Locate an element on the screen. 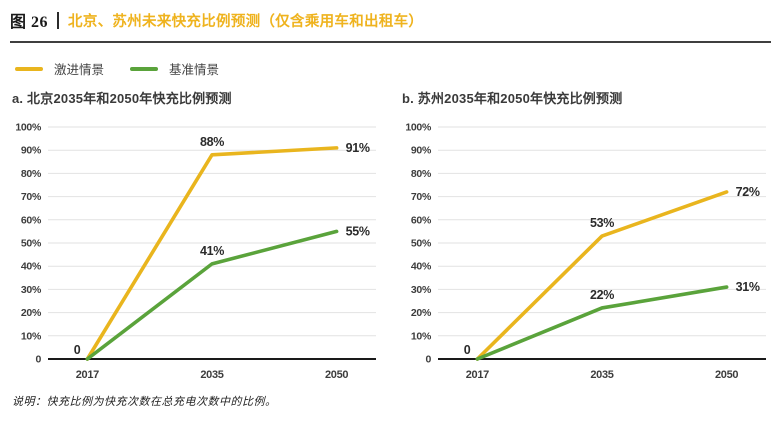  svg-text: 88% is located at coordinates (212, 142).